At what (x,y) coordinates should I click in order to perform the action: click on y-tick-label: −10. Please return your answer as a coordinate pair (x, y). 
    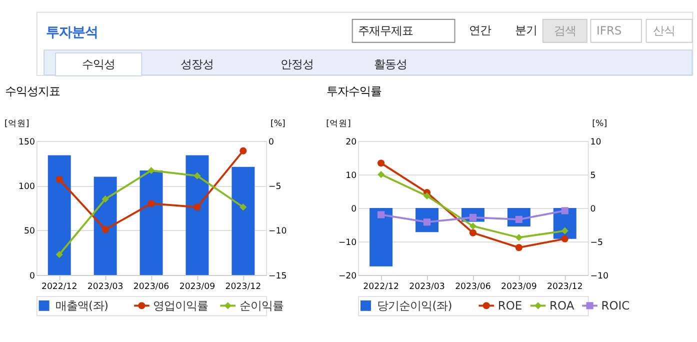
    Looking at the image, I should click on (347, 243).